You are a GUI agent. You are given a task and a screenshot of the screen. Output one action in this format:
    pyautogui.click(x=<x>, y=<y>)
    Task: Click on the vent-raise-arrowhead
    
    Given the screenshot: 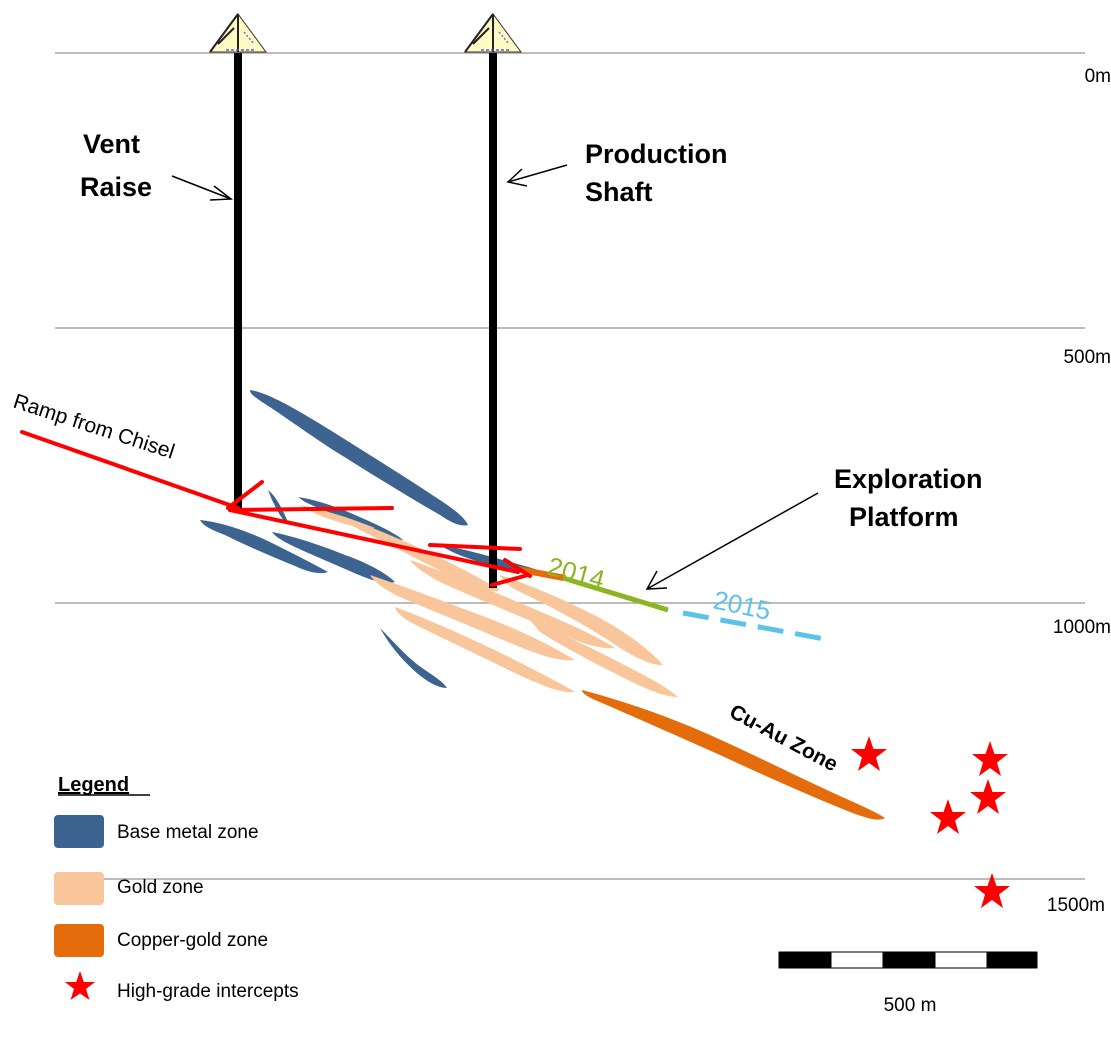 What is the action you would take?
    pyautogui.click(x=221, y=193)
    